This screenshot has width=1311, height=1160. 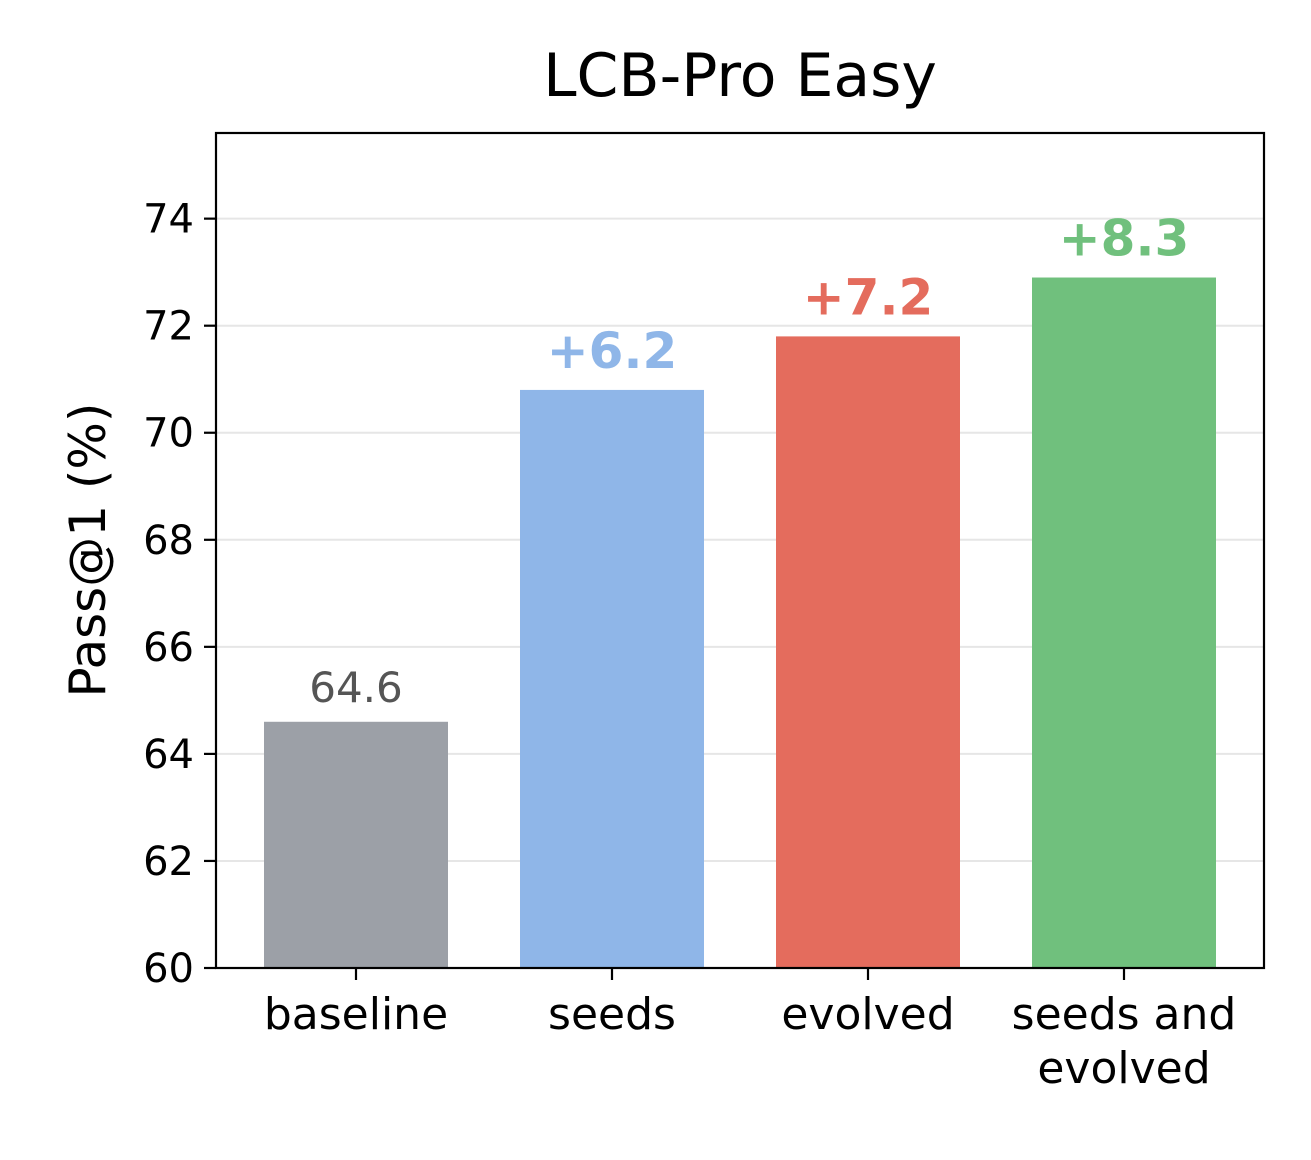 What do you see at coordinates (168, 755) in the screenshot?
I see `y-tick-label: 64` at bounding box center [168, 755].